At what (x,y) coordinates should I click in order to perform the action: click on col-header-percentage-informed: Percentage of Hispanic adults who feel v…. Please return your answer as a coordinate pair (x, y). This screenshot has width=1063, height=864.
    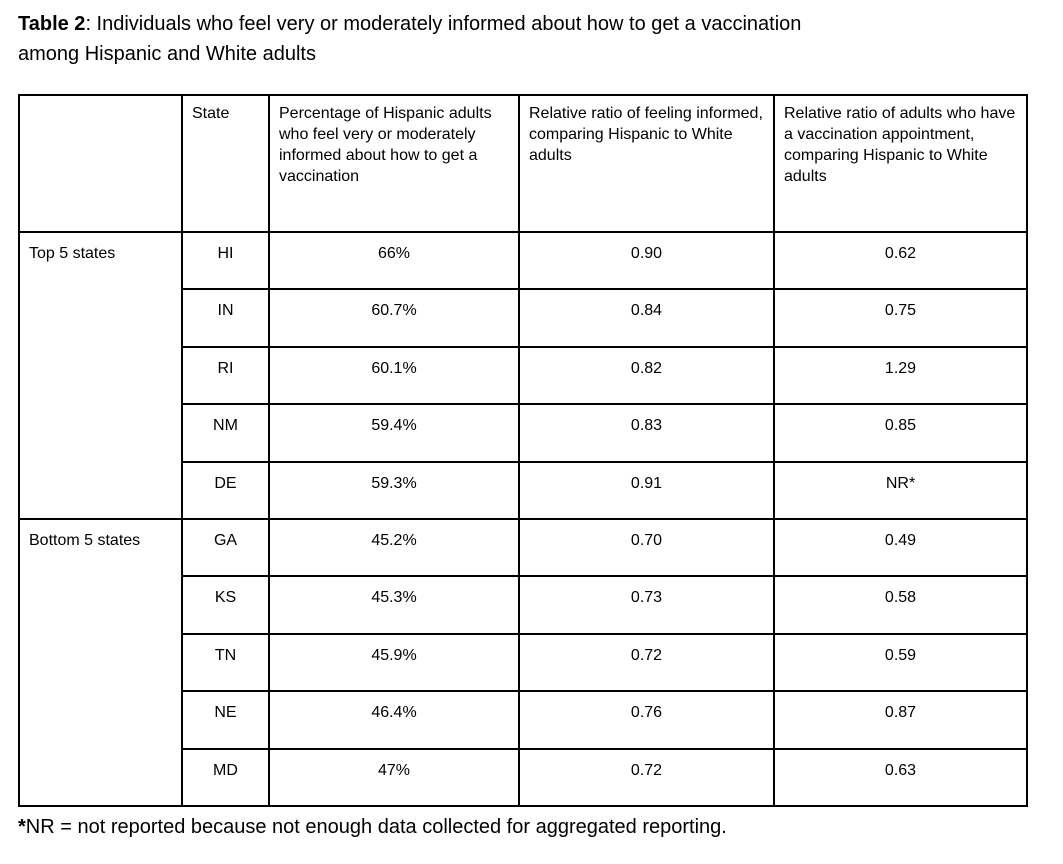
    Looking at the image, I should click on (394, 163).